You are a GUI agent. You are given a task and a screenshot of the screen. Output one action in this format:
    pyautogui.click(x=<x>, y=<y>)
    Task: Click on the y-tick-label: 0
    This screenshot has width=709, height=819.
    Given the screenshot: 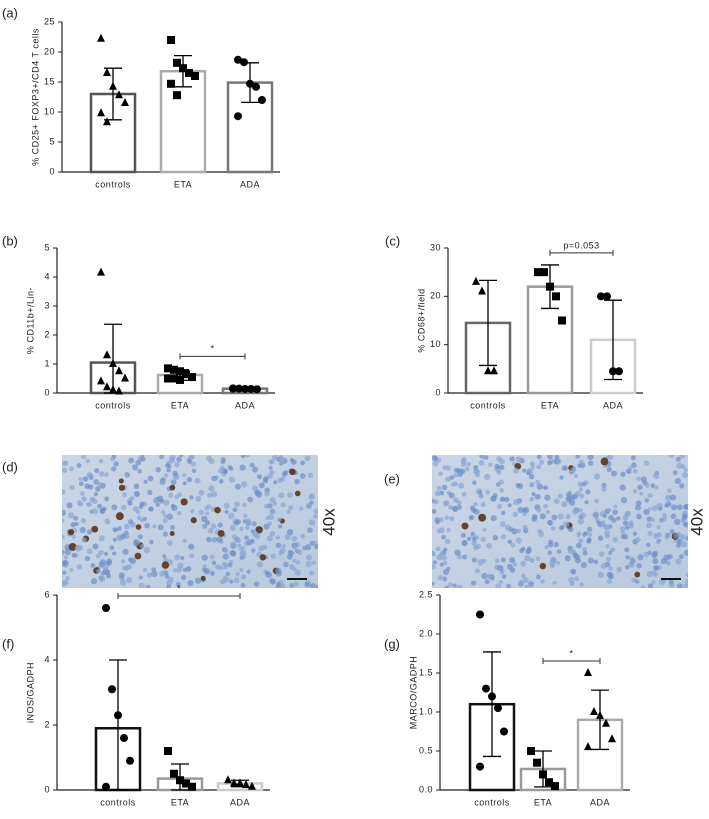 What is the action you would take?
    pyautogui.click(x=47, y=789)
    